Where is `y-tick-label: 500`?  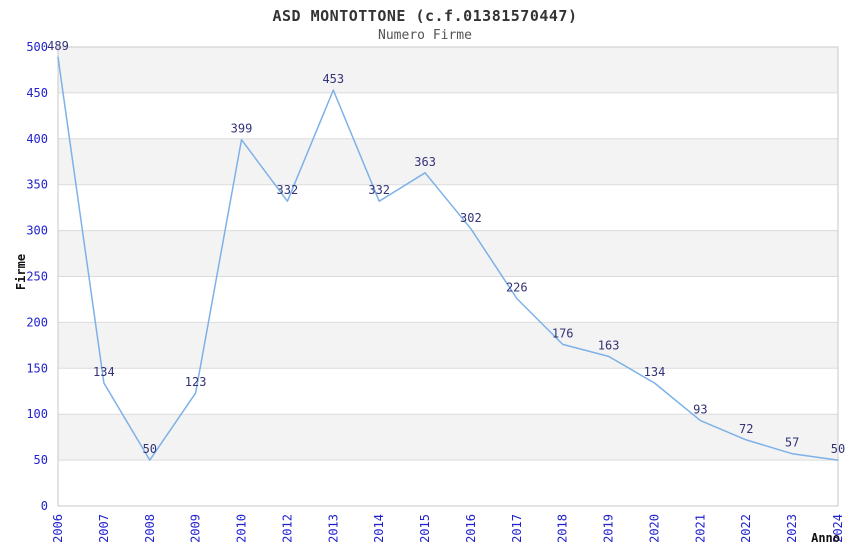
y-tick-label: 500 is located at coordinates (37, 47).